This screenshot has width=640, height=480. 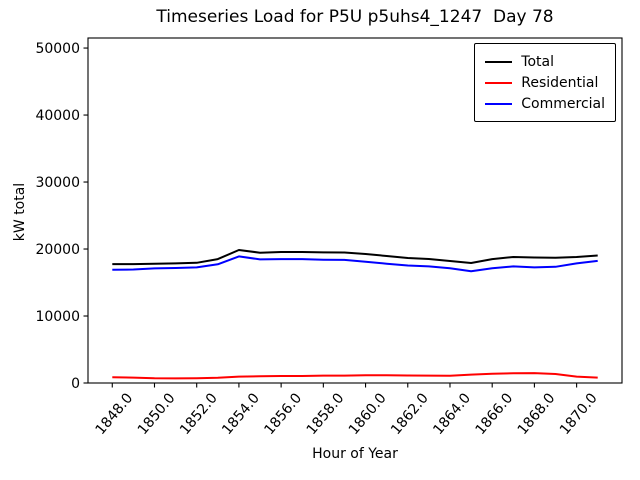 What do you see at coordinates (57, 183) in the screenshot?
I see `y-tick-label: 30000` at bounding box center [57, 183].